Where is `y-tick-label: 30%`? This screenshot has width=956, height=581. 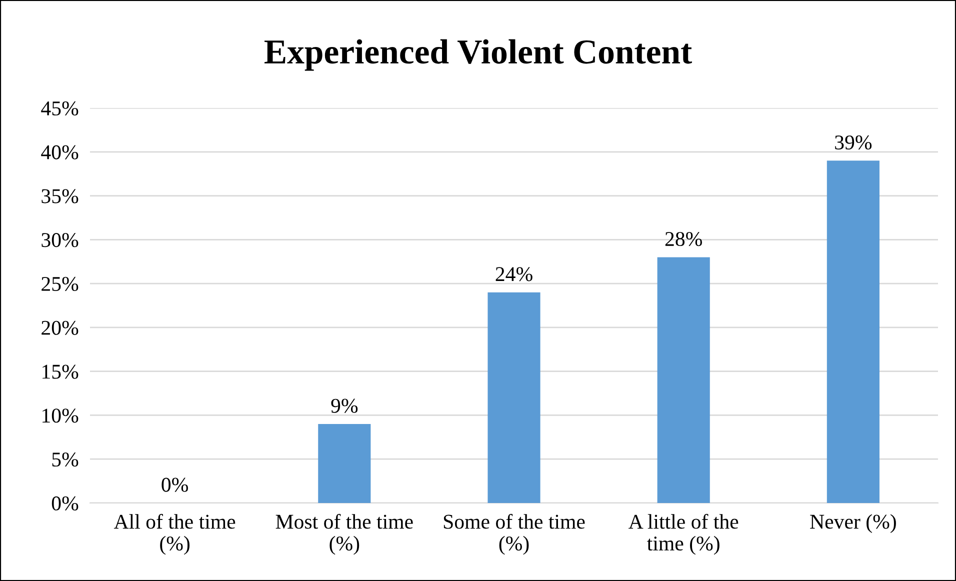
y-tick-label: 30% is located at coordinates (60, 240).